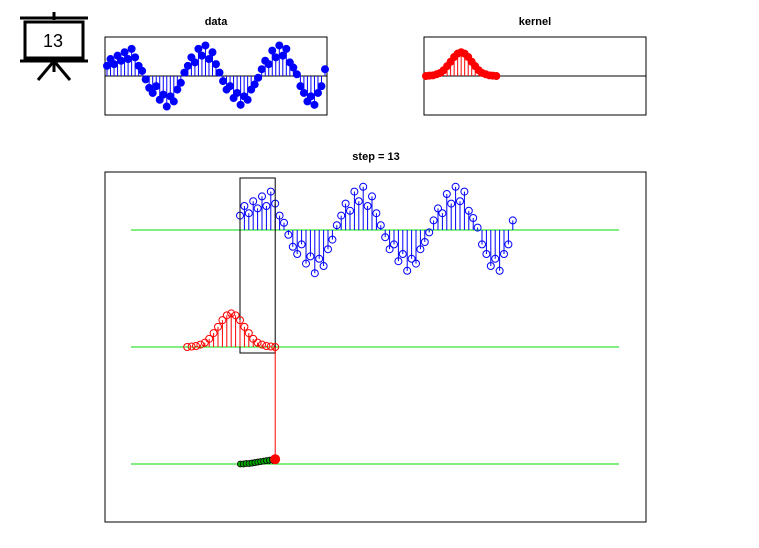  Describe the element at coordinates (275, 459) in the screenshot. I see `output-marker` at that location.